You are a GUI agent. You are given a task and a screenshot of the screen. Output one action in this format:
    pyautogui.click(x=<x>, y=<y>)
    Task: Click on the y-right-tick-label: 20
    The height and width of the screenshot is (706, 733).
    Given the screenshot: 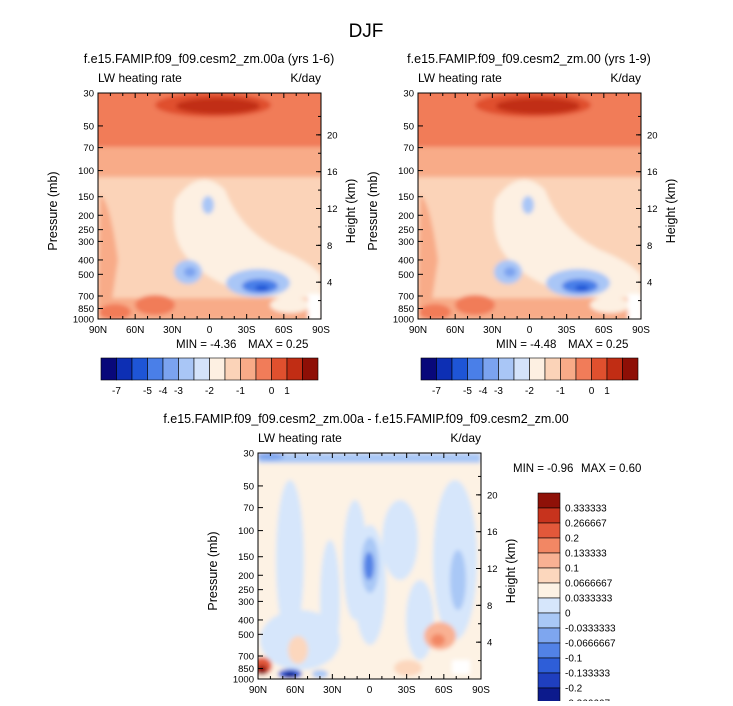 What is the action you would take?
    pyautogui.click(x=332, y=135)
    